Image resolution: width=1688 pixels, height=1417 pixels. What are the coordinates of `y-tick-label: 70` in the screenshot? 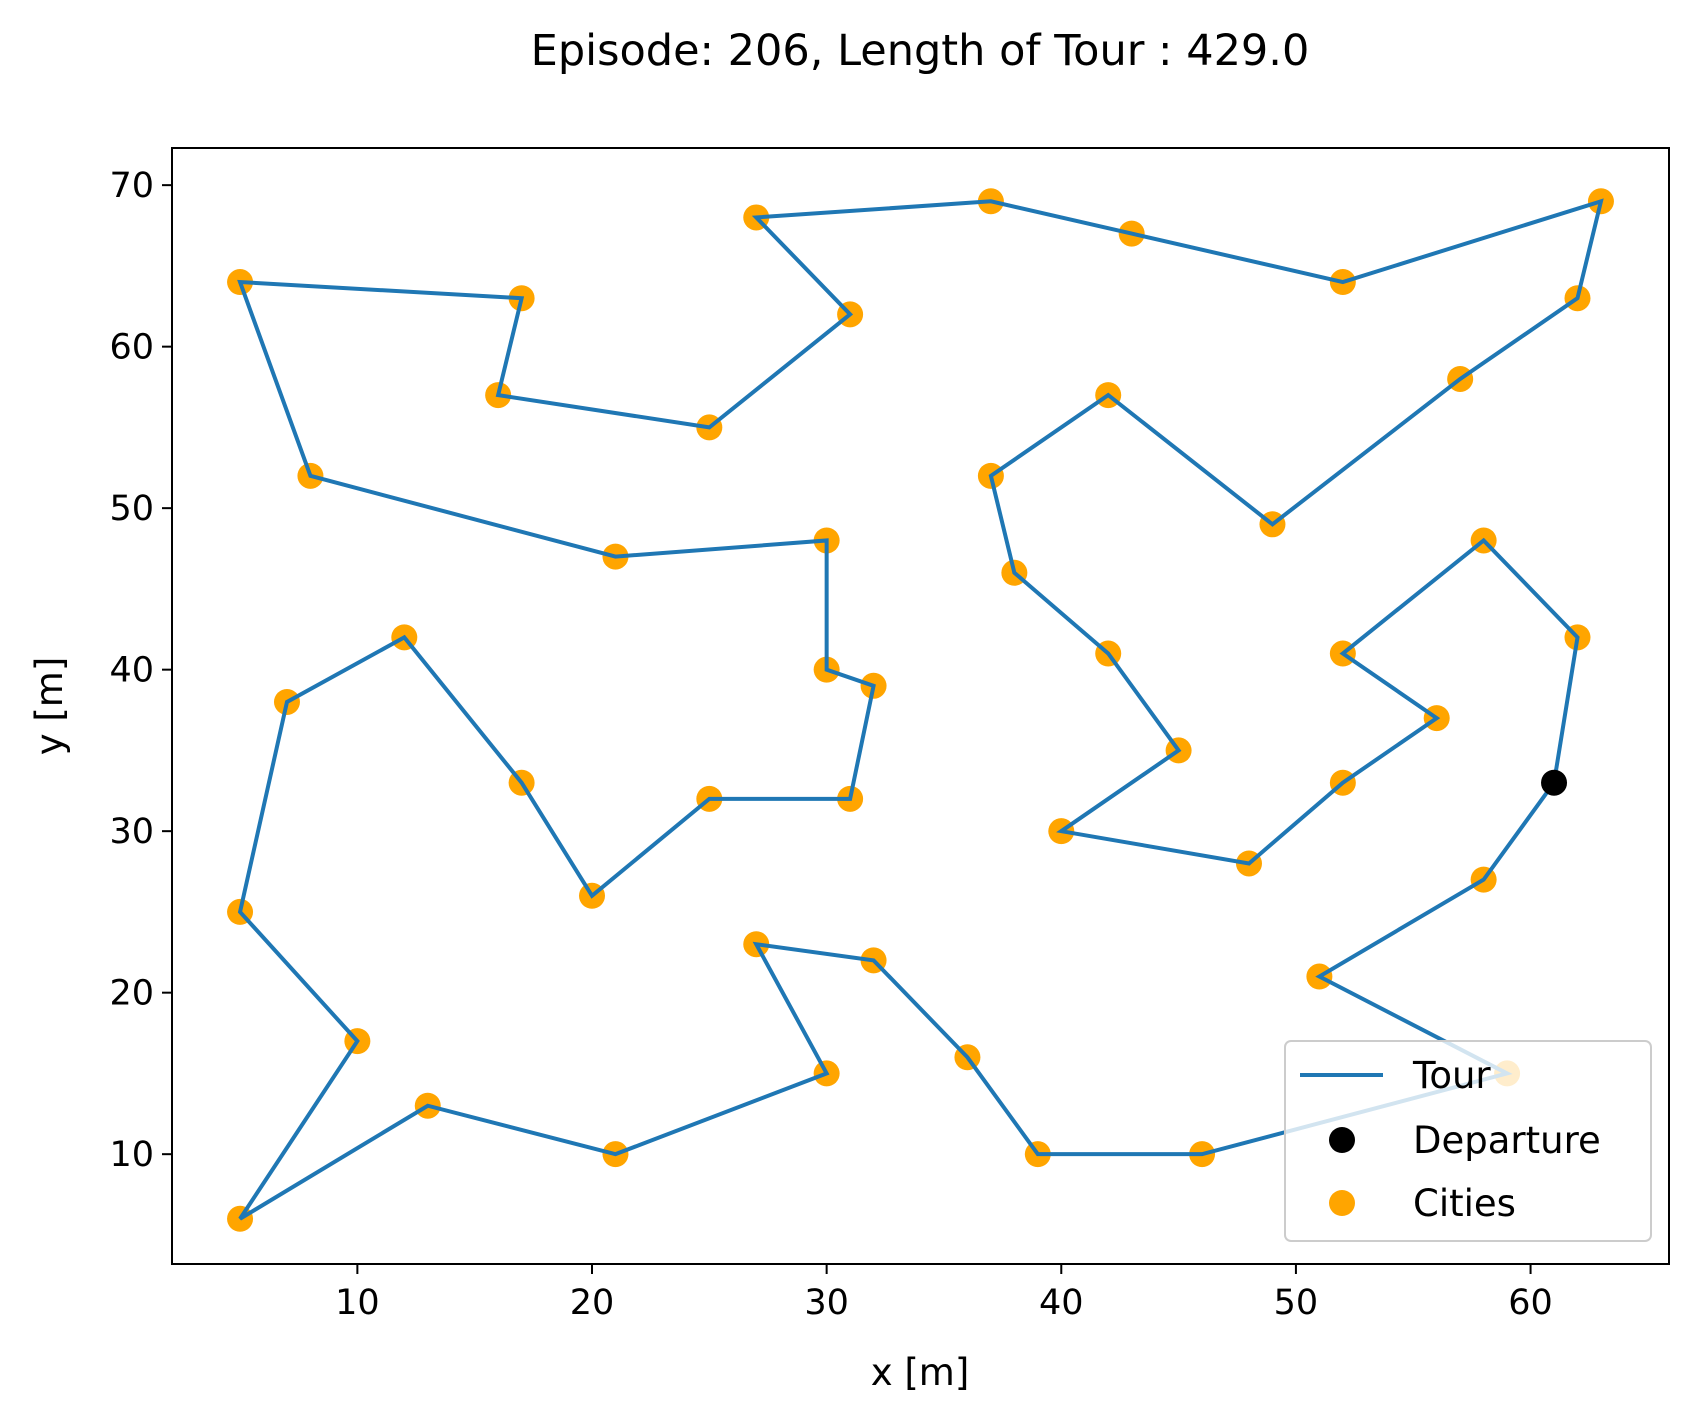 It's located at (131, 186).